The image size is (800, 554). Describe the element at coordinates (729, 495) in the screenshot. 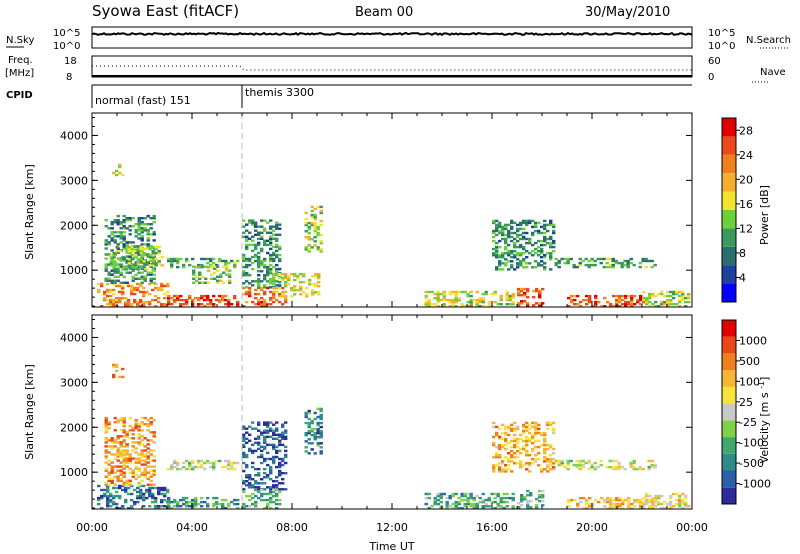

I see `colorbar-segment` at that location.